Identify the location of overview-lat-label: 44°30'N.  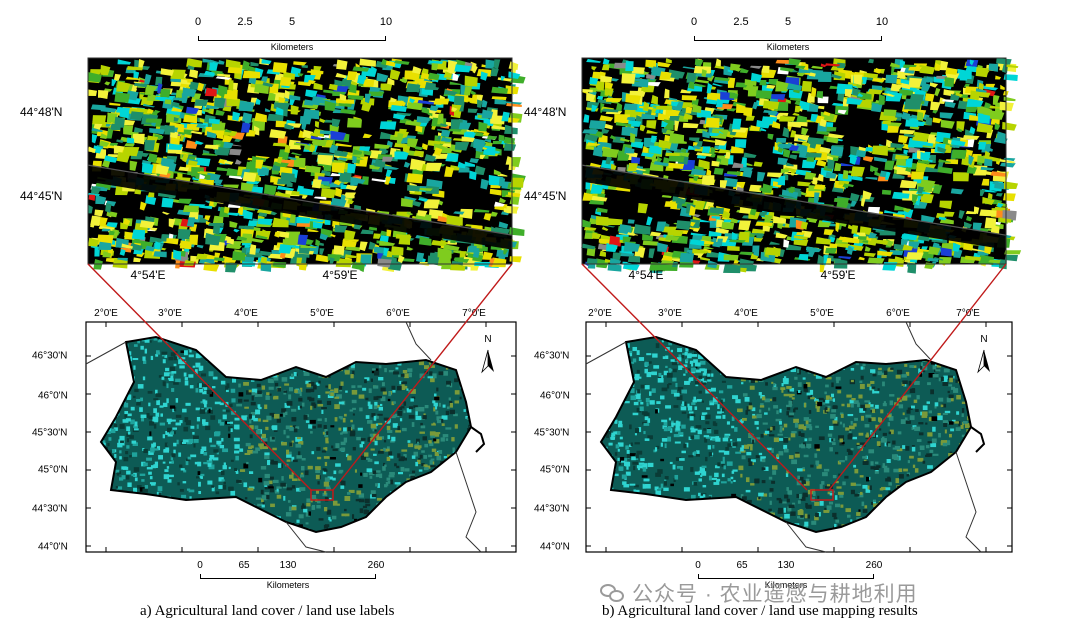
(552, 509).